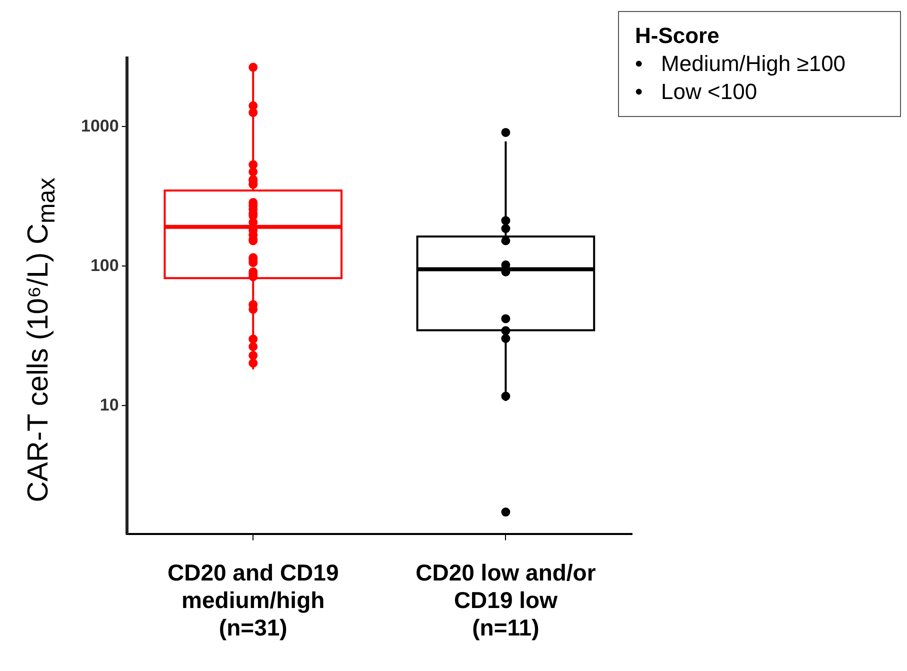  I want to click on y-tick-label: 100, so click(104, 265).